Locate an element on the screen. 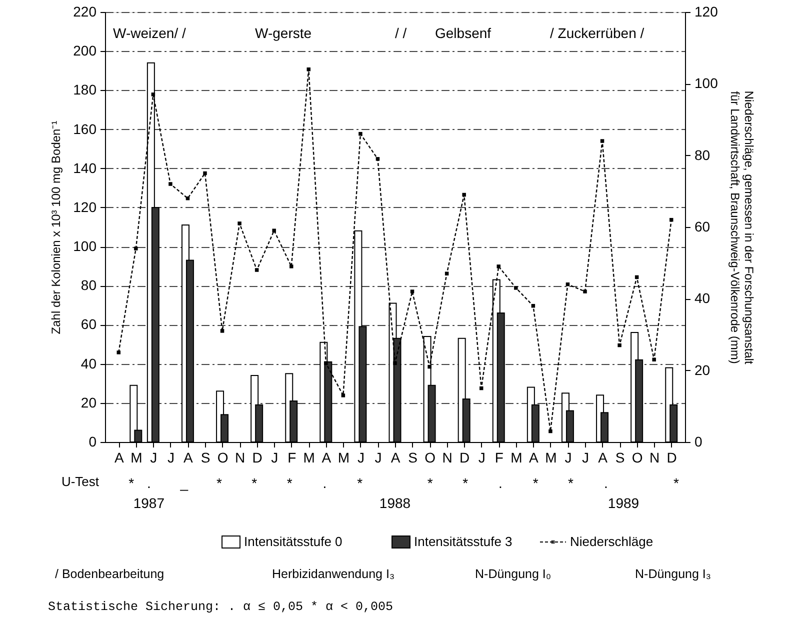 This screenshot has height=632, width=789. annotation: W-gerste is located at coordinates (283, 33).